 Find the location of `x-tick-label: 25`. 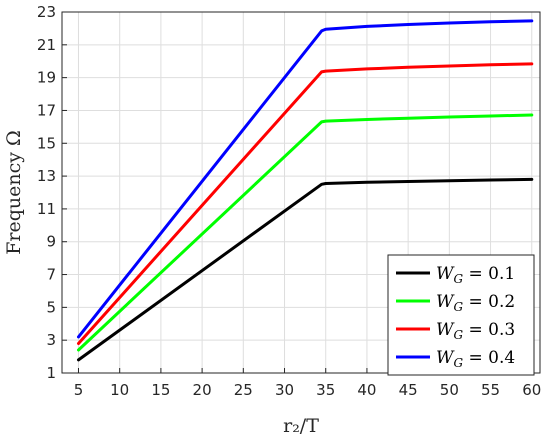

x-tick-label: 25 is located at coordinates (243, 390).